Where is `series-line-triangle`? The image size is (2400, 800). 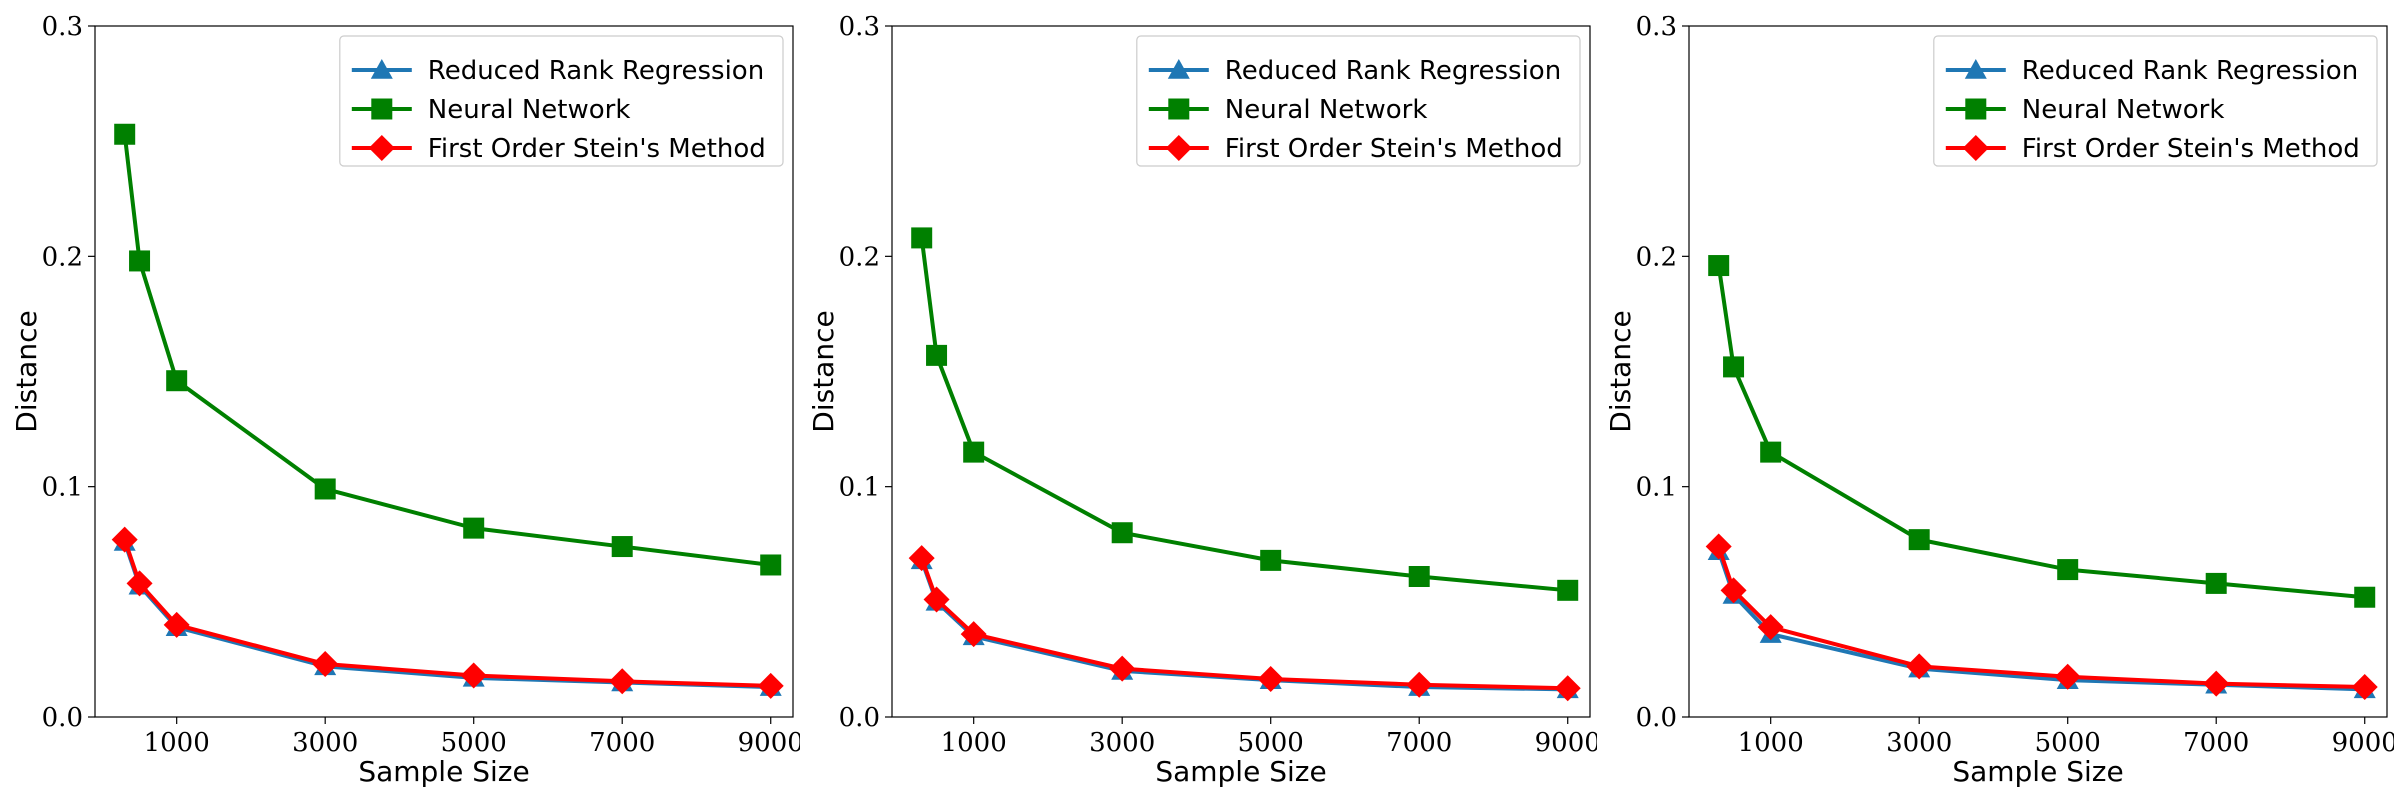
series-line-triangle is located at coordinates (2040, 621).